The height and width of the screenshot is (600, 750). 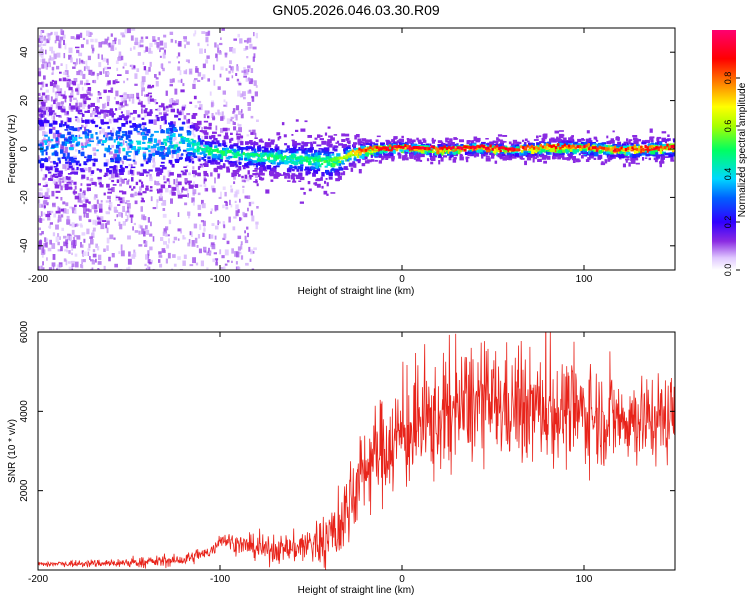 What do you see at coordinates (728, 78) in the screenshot?
I see `colorbar-tick-label: 0.8` at bounding box center [728, 78].